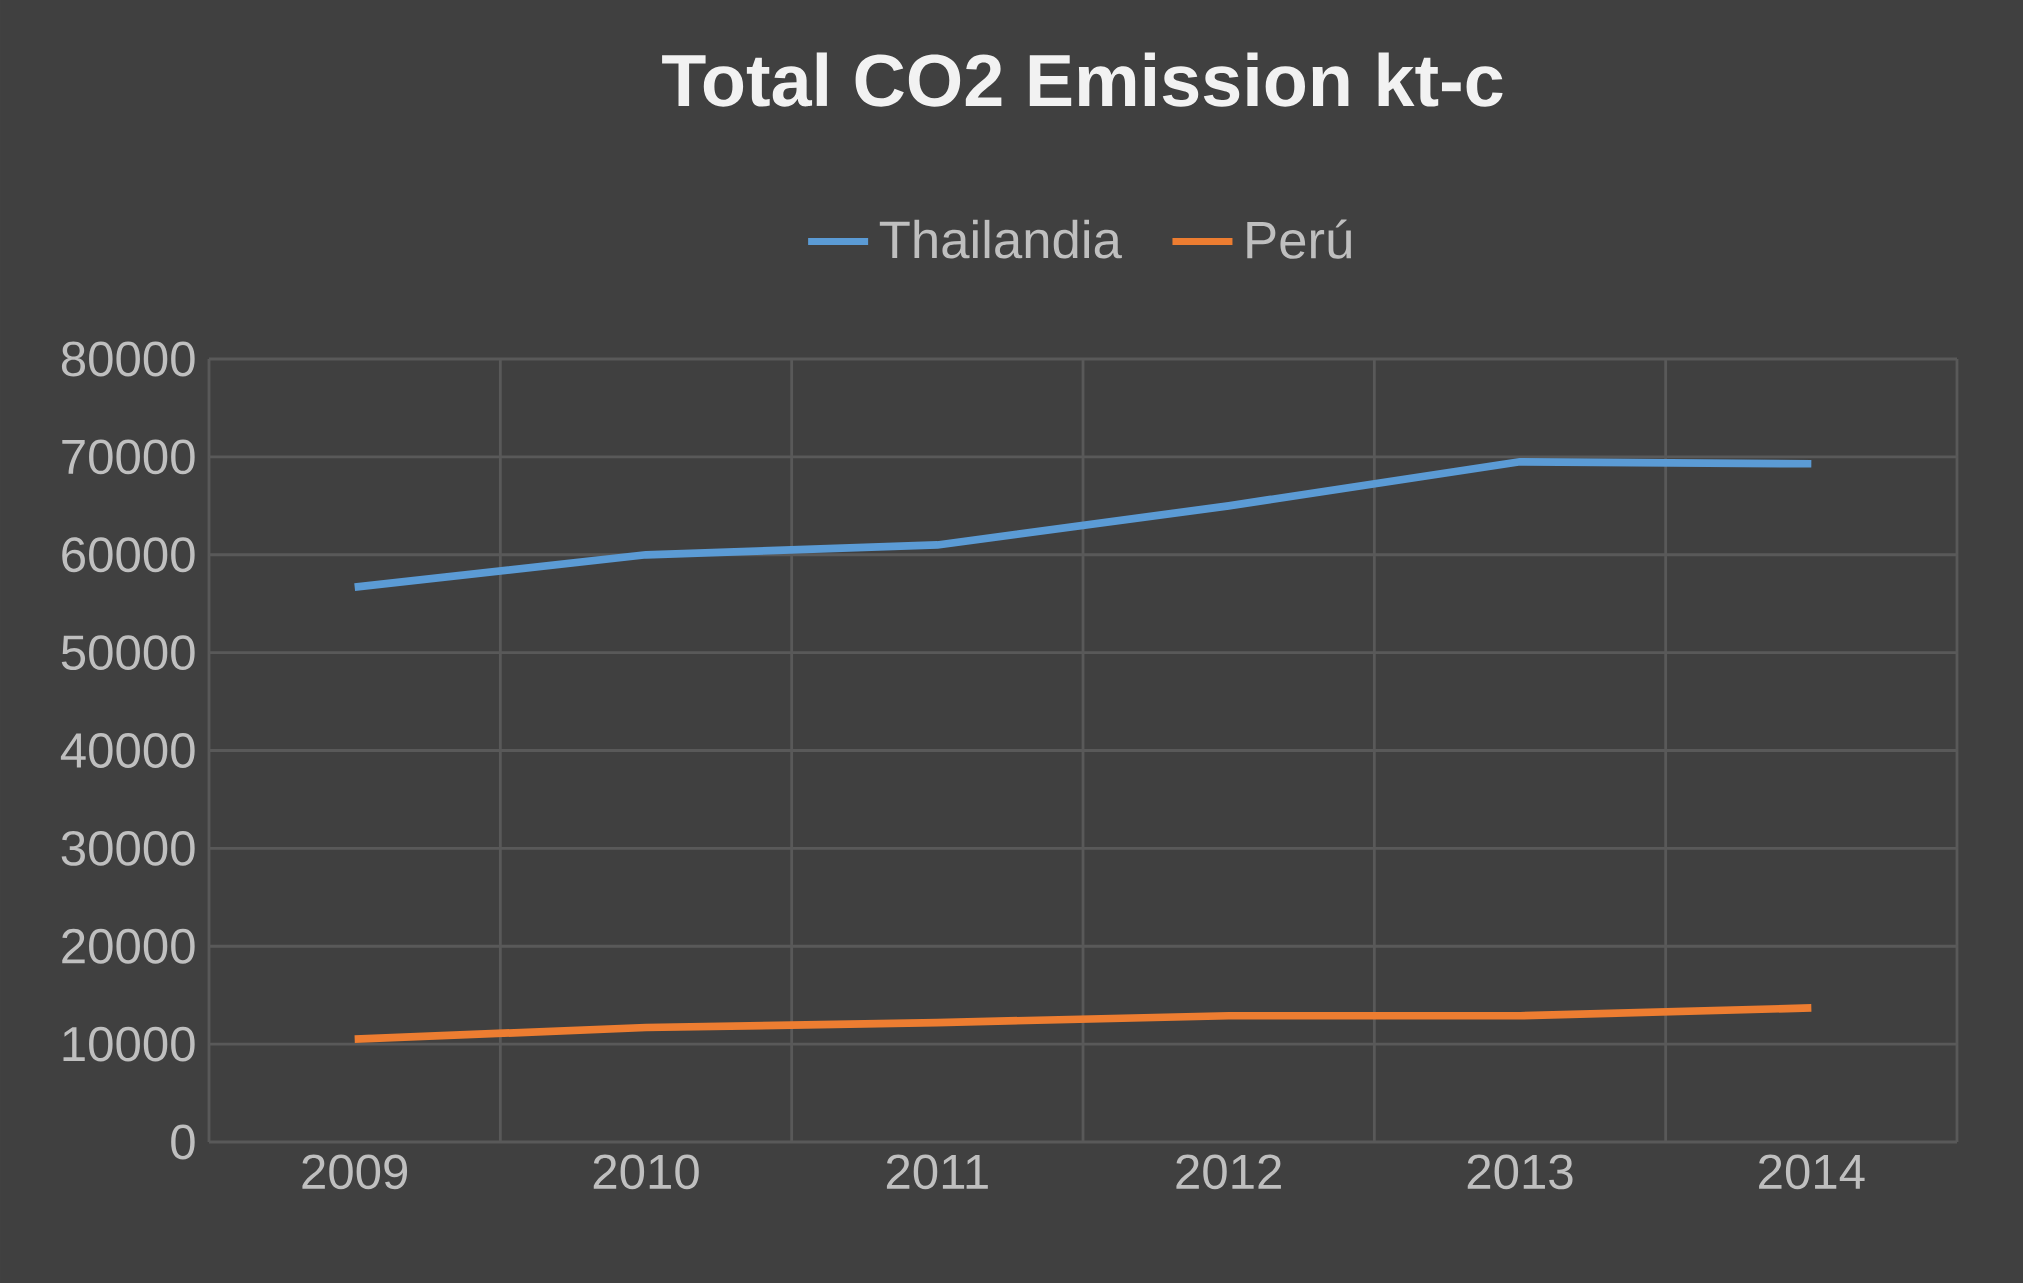  I want to click on x-tick-label: 2011, so click(937, 1172).